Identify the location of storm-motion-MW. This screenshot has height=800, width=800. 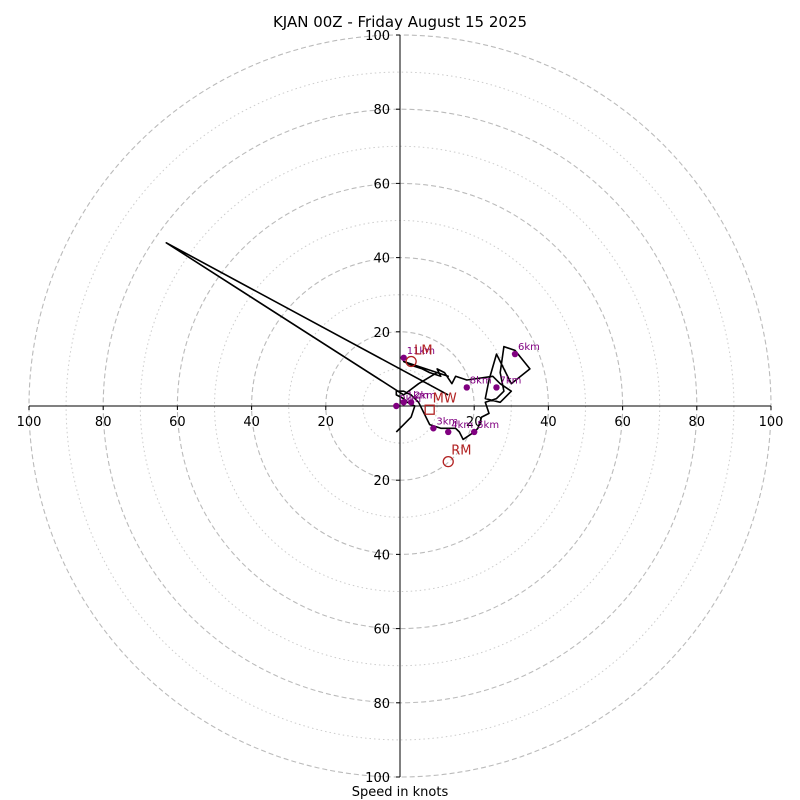
(429, 409).